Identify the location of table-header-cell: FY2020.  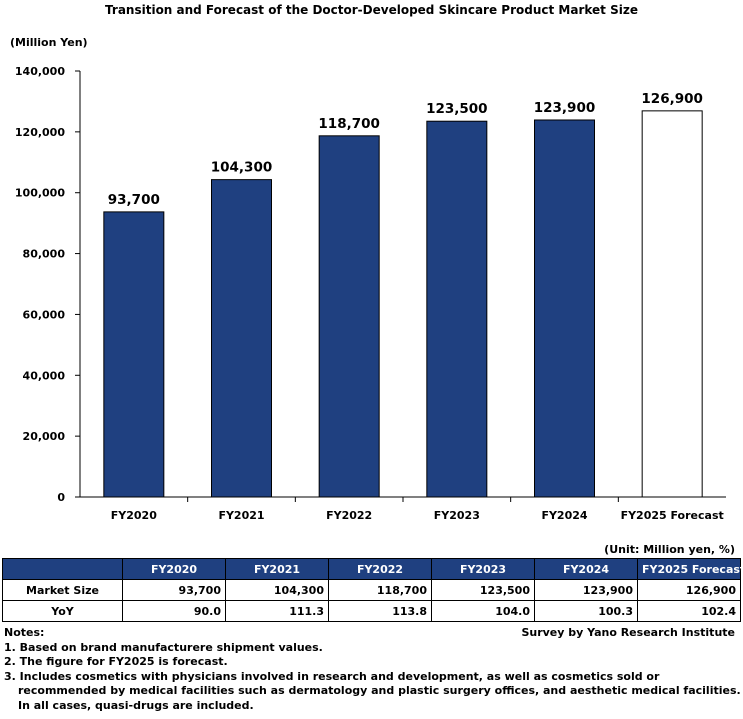
(174, 569).